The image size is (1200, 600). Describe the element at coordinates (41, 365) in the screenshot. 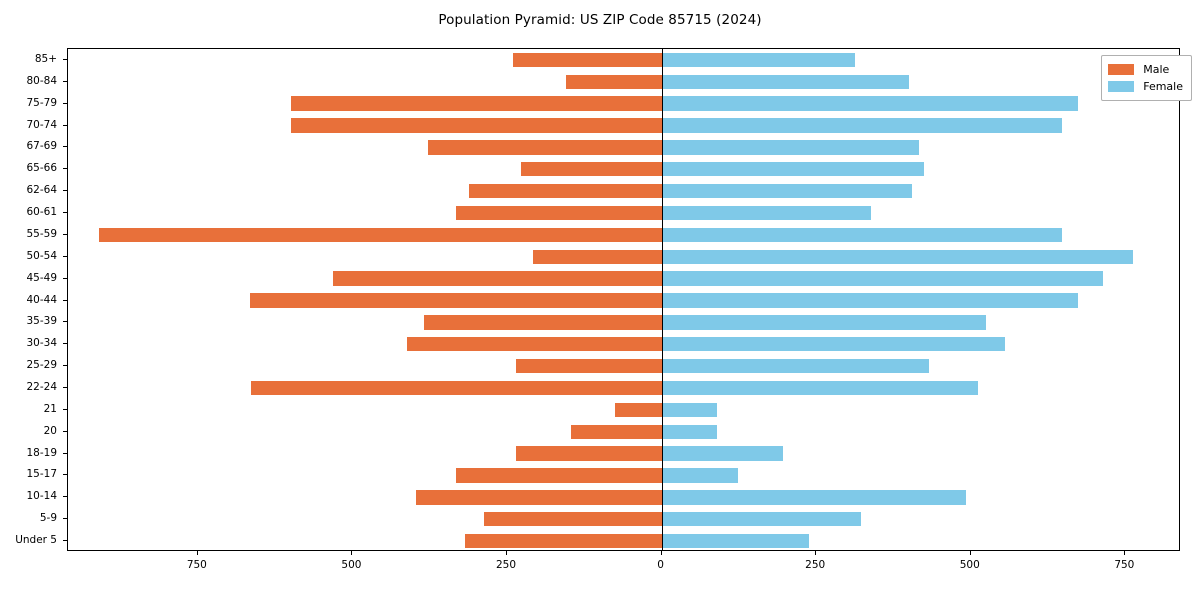

I see `y-tick-label: 25-29` at that location.